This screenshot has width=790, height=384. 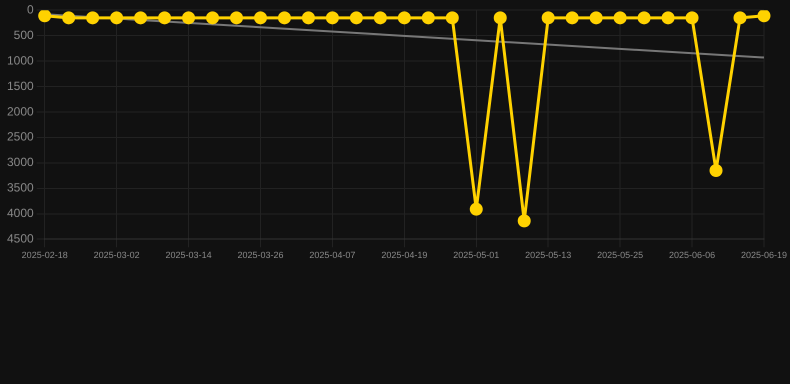 What do you see at coordinates (20, 213) in the screenshot?
I see `y-tick-label: 4000` at bounding box center [20, 213].